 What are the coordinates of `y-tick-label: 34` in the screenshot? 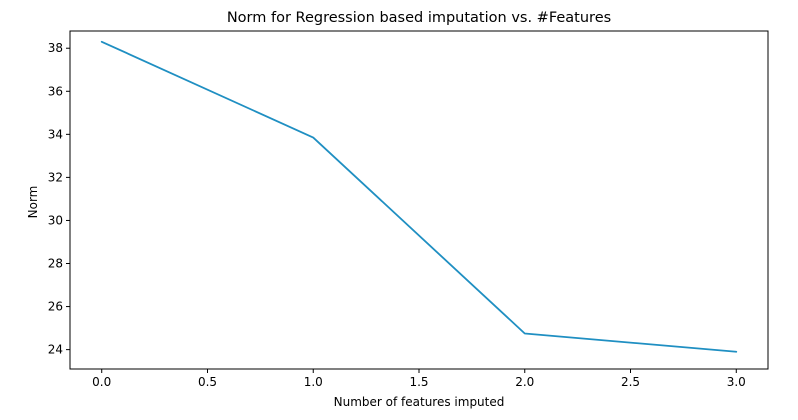 It's located at (55, 134).